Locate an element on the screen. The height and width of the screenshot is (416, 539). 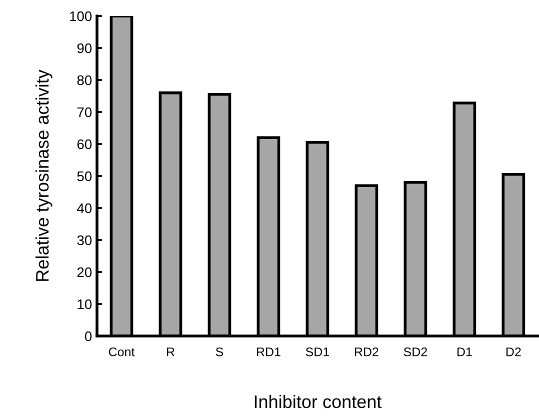
x-tick-label: SD2 is located at coordinates (415, 351).